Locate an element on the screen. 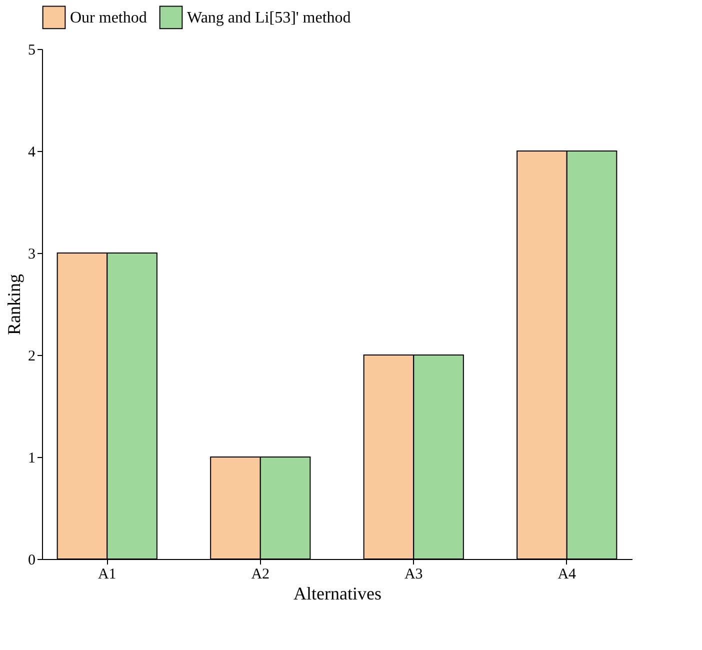  y-tick-label: 5 is located at coordinates (32, 50).